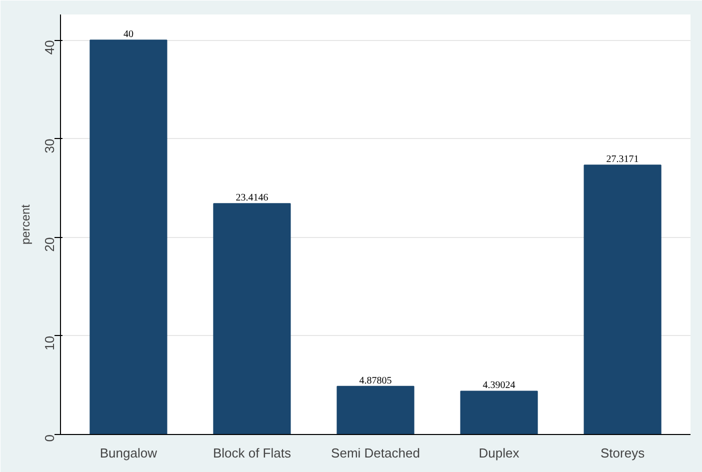  Describe the element at coordinates (49, 146) in the screenshot. I see `y-tick-label: 30` at that location.